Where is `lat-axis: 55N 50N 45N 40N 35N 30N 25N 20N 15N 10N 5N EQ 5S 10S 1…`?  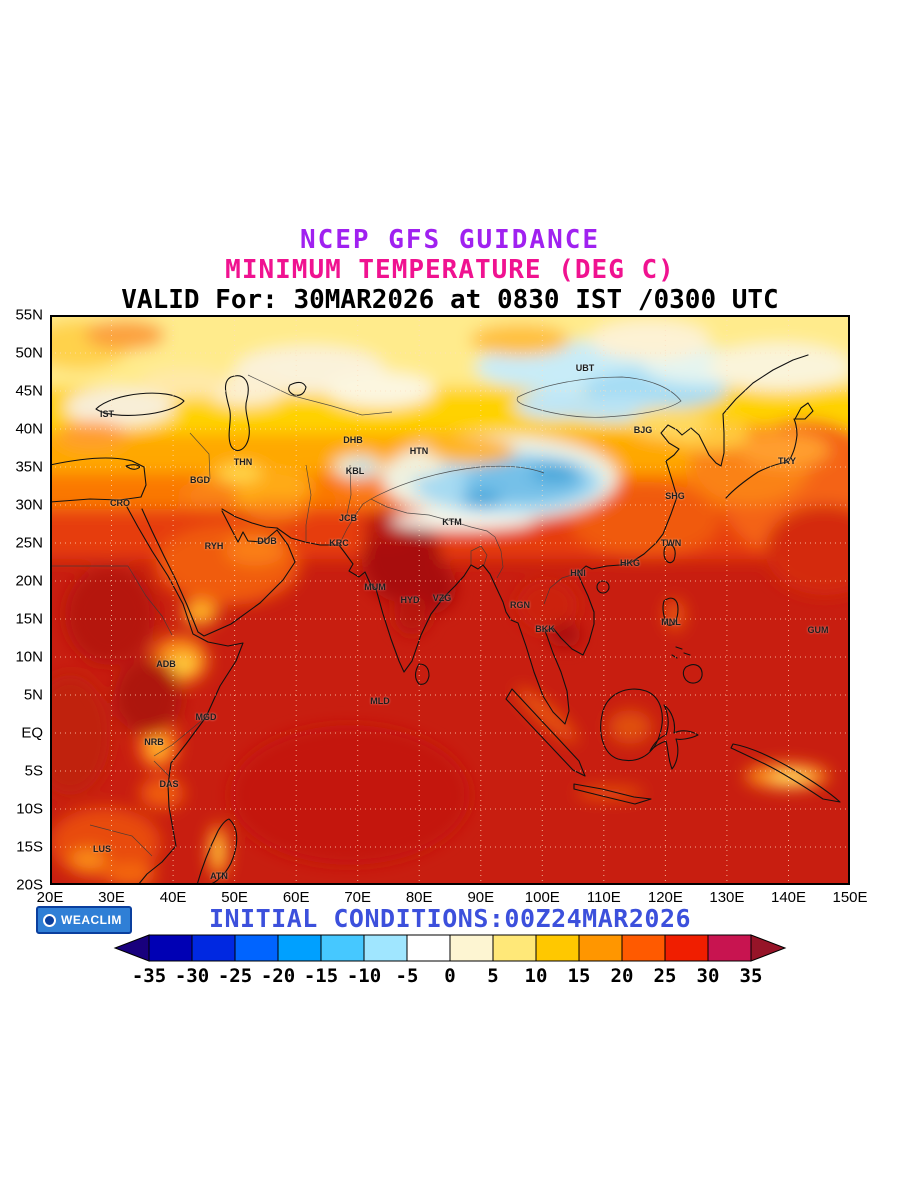 lat-axis: 55N 50N 45N 40N 35N 30N 25N 20N 15N 10N 5N EQ 5S 10S 1… is located at coordinates (23, 600).